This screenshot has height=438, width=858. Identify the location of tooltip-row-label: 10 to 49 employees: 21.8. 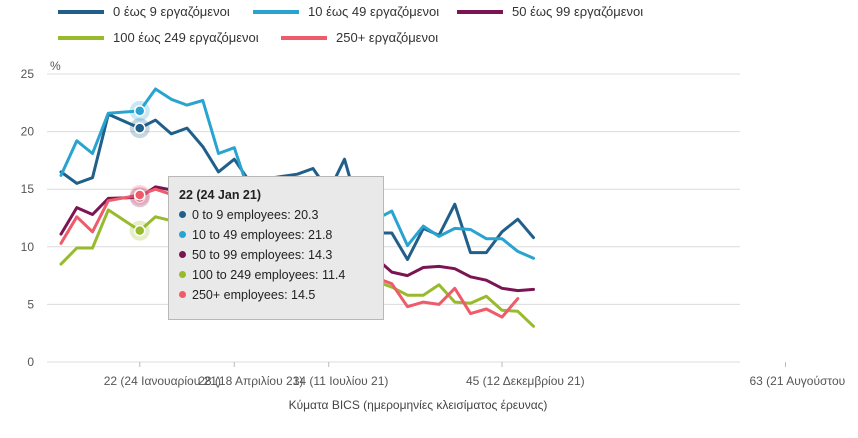
(262, 235).